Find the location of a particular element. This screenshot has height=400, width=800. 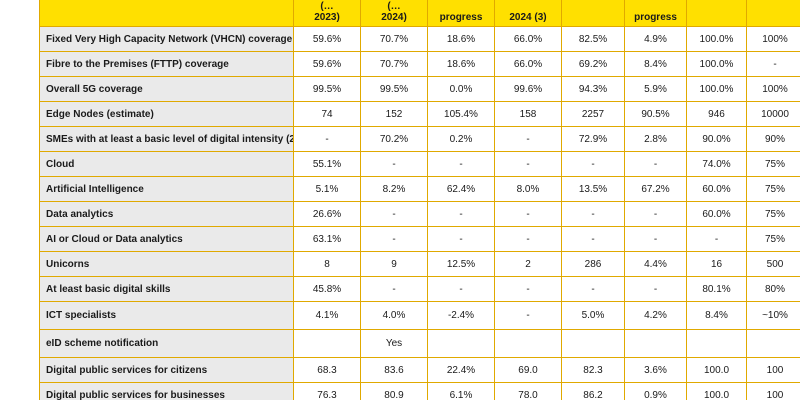

table-cell: 67.2% is located at coordinates (655, 189).